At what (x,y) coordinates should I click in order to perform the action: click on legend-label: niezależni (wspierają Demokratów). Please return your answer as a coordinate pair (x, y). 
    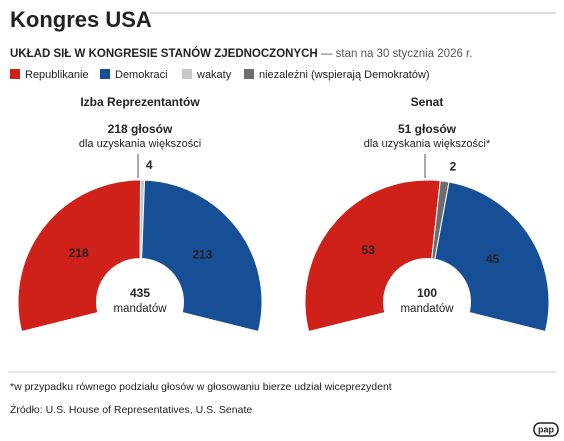
    Looking at the image, I should click on (344, 75).